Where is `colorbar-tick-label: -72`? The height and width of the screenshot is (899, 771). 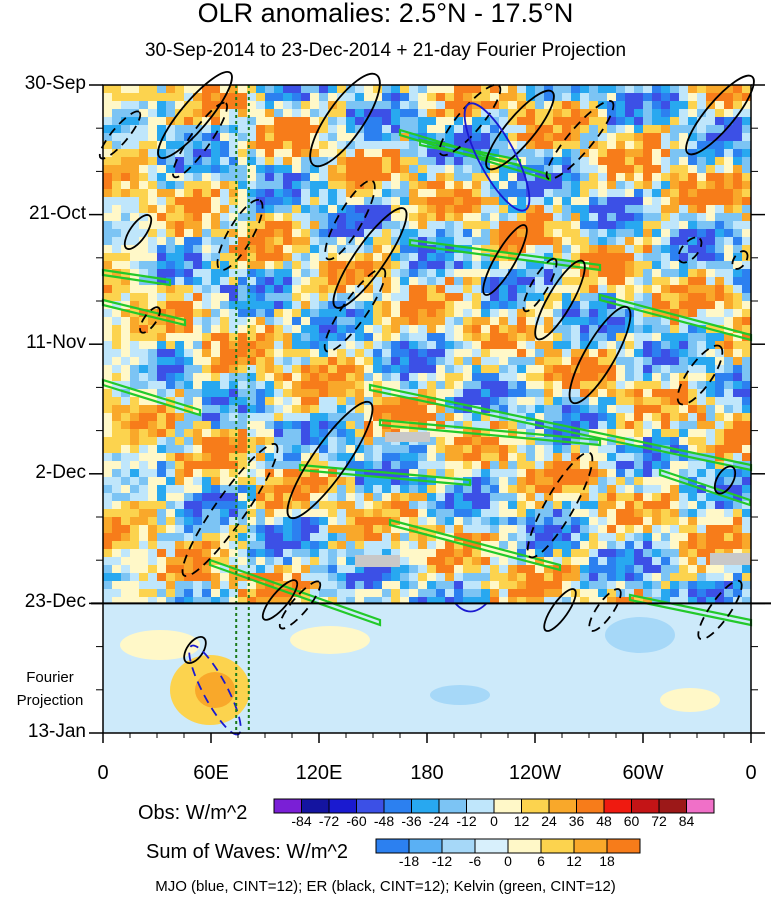
colorbar-tick-label: -72 is located at coordinates (329, 821).